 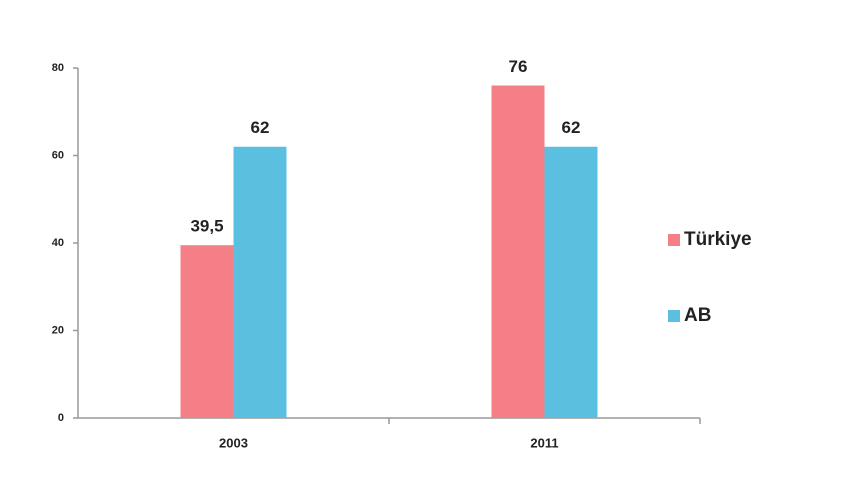 I want to click on x-tick-label: 2011, so click(x=544, y=442).